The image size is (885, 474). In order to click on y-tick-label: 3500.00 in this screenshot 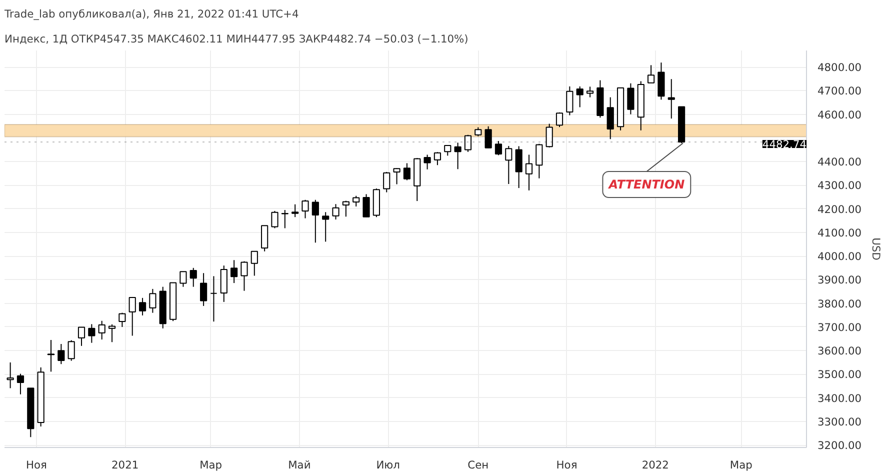, I will do `click(840, 375)`.